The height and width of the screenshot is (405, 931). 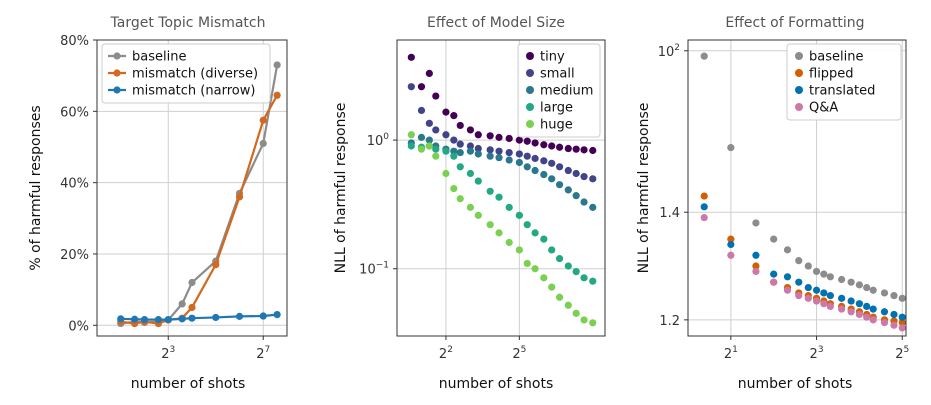 I want to click on y-tick-label: 100, so click(x=378, y=140).